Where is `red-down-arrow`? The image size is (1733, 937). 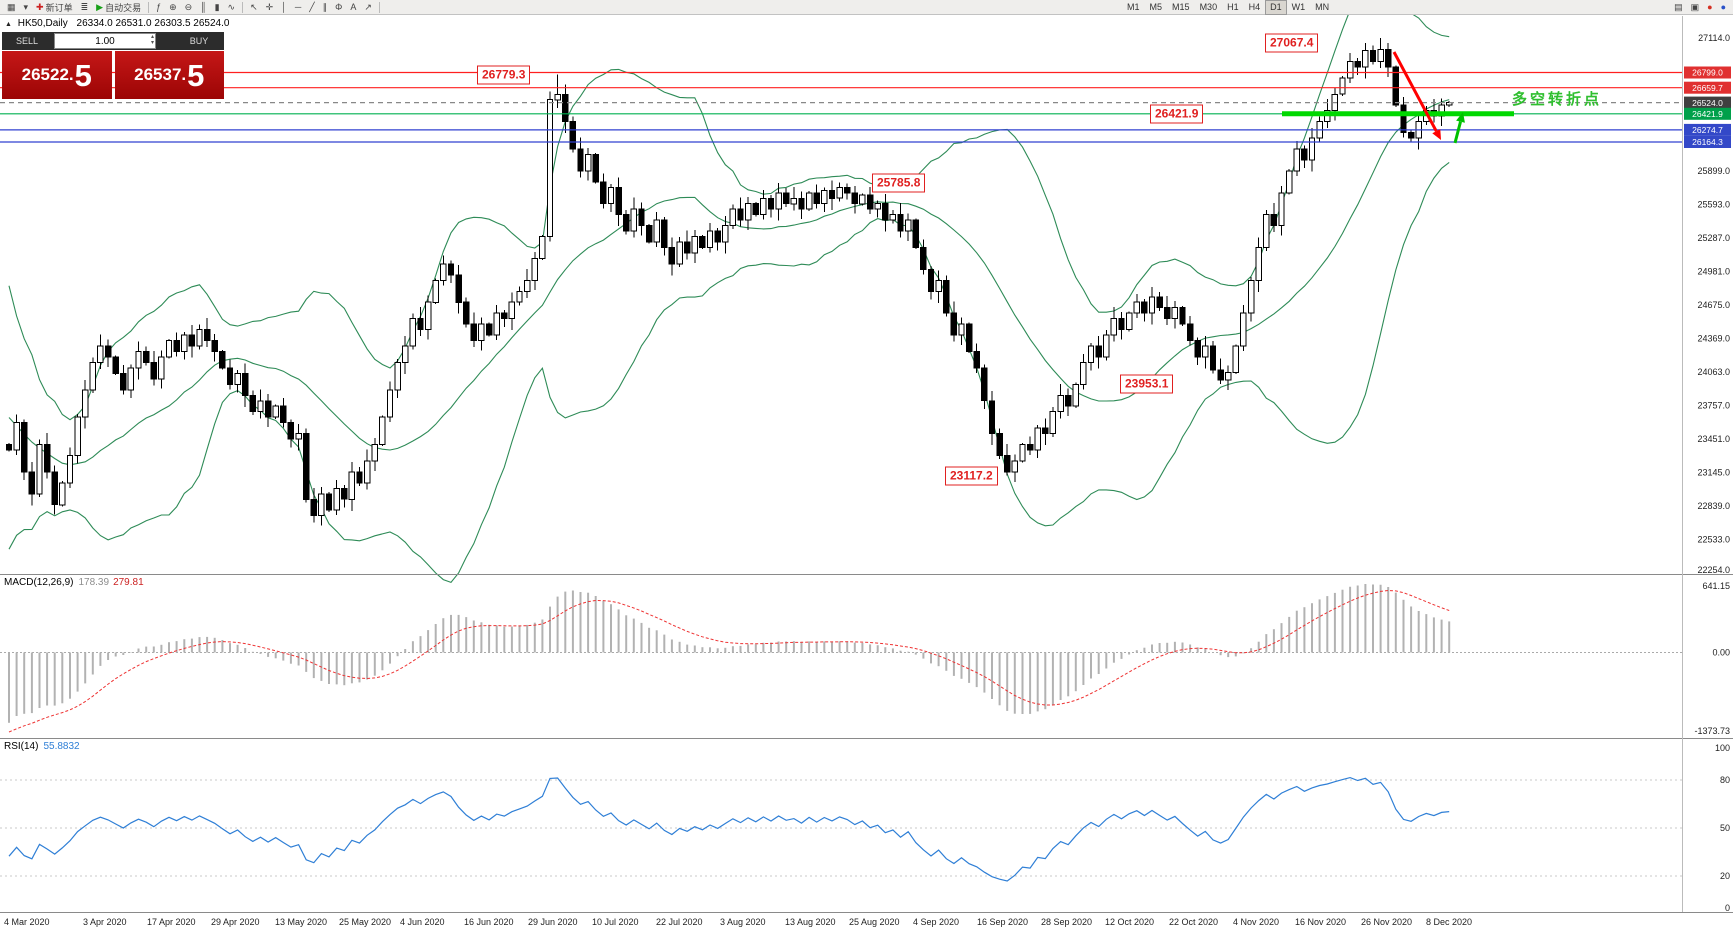
red-down-arrow is located at coordinates (1416, 95).